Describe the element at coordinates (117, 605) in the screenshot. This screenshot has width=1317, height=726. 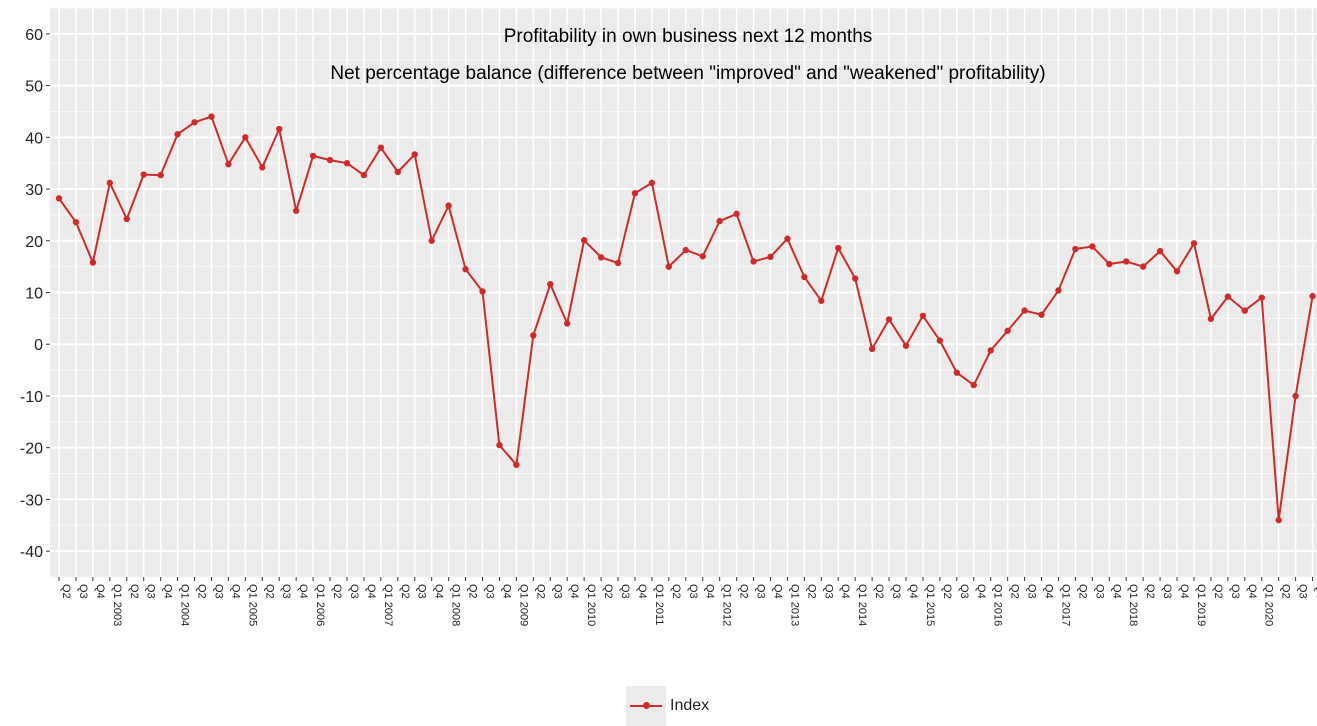
I see `x-tick-label: Q1 2003` at that location.